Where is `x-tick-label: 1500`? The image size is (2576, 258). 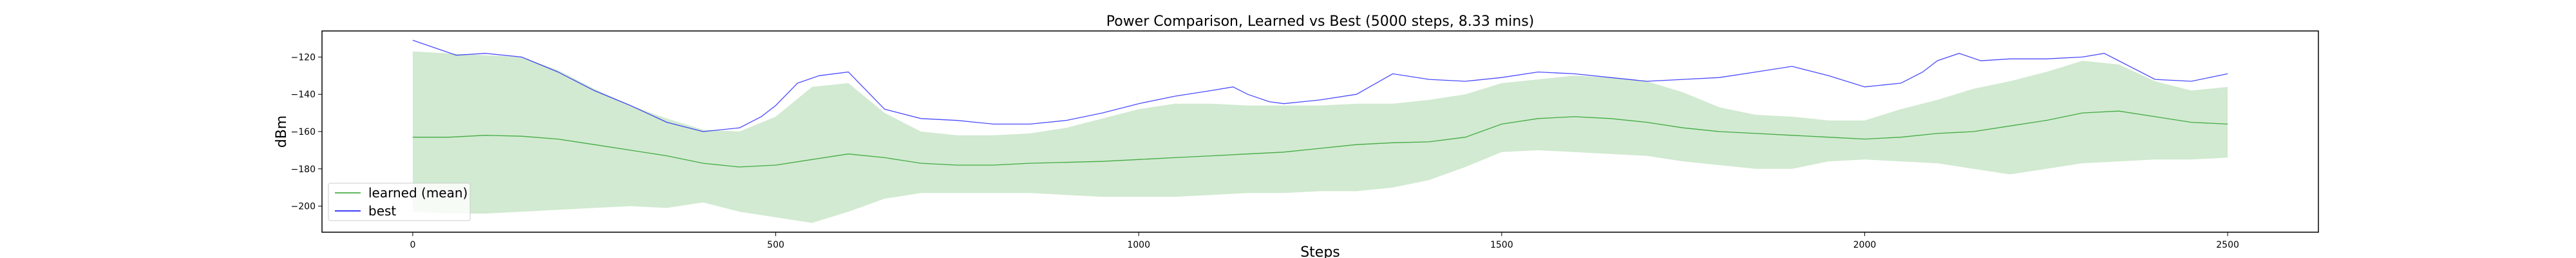 x-tick-label: 1500 is located at coordinates (1502, 245).